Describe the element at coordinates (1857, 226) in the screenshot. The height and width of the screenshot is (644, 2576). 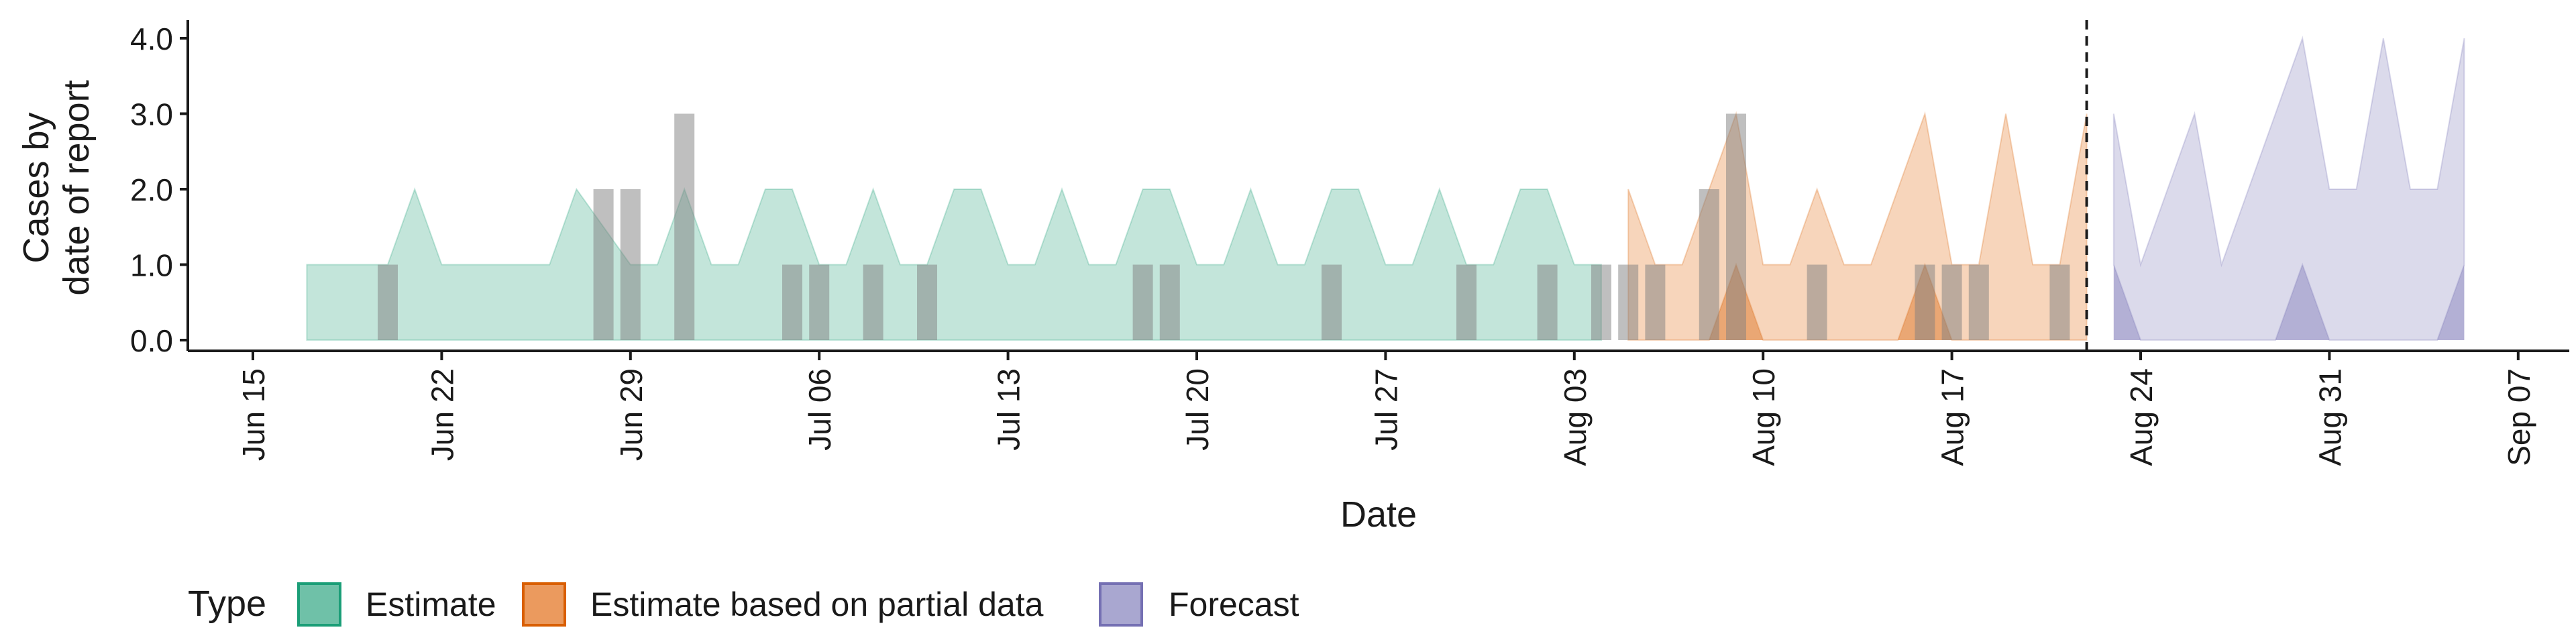
I see `series-area-estimate-based-on-partial-data` at that location.